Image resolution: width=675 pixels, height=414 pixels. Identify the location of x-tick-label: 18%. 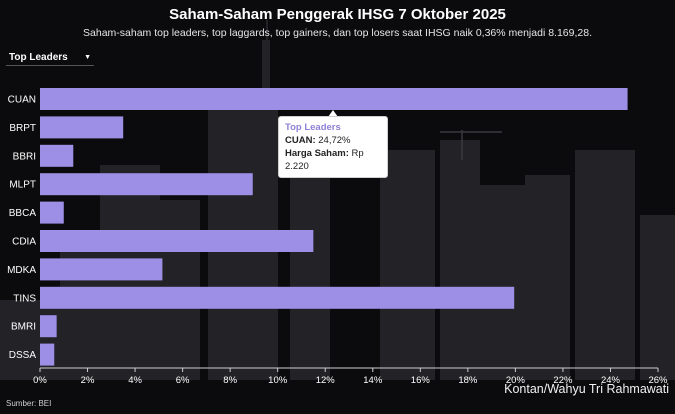
(468, 380).